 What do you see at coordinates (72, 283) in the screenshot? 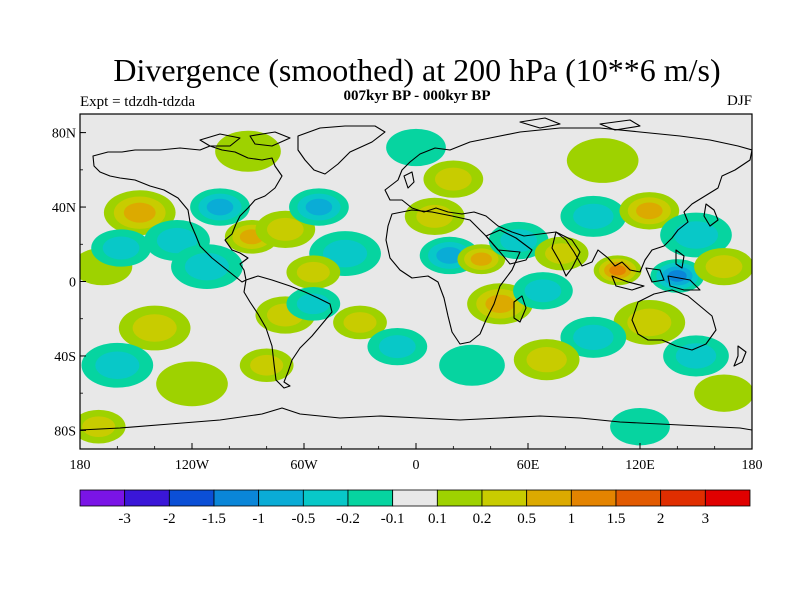
I see `lat-label: 0` at bounding box center [72, 283].